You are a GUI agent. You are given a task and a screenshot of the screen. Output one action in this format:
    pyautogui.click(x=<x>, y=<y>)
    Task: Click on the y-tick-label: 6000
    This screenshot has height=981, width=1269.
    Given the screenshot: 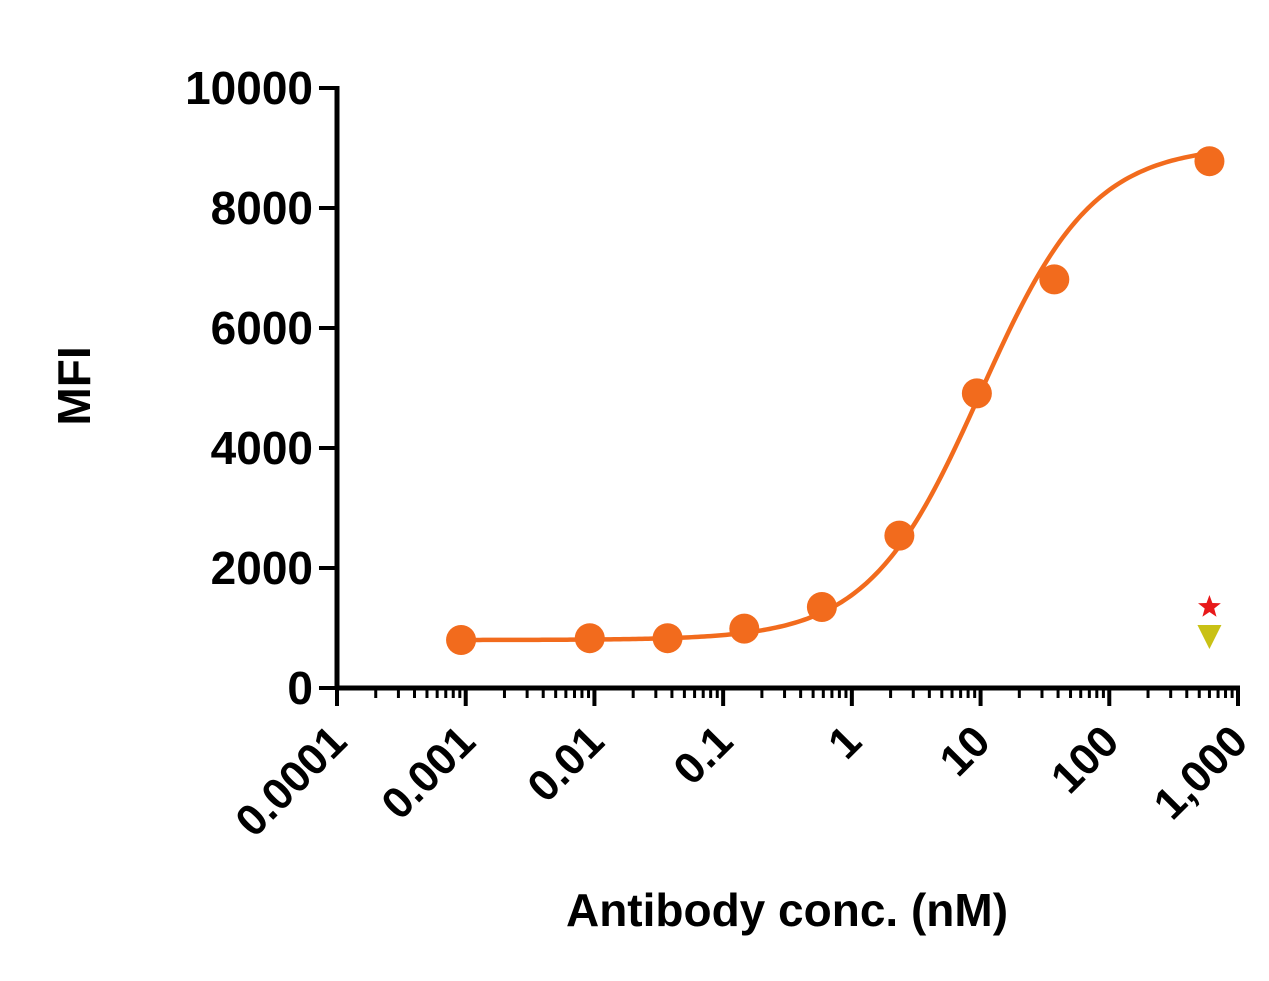 What is the action you would take?
    pyautogui.click(x=262, y=328)
    